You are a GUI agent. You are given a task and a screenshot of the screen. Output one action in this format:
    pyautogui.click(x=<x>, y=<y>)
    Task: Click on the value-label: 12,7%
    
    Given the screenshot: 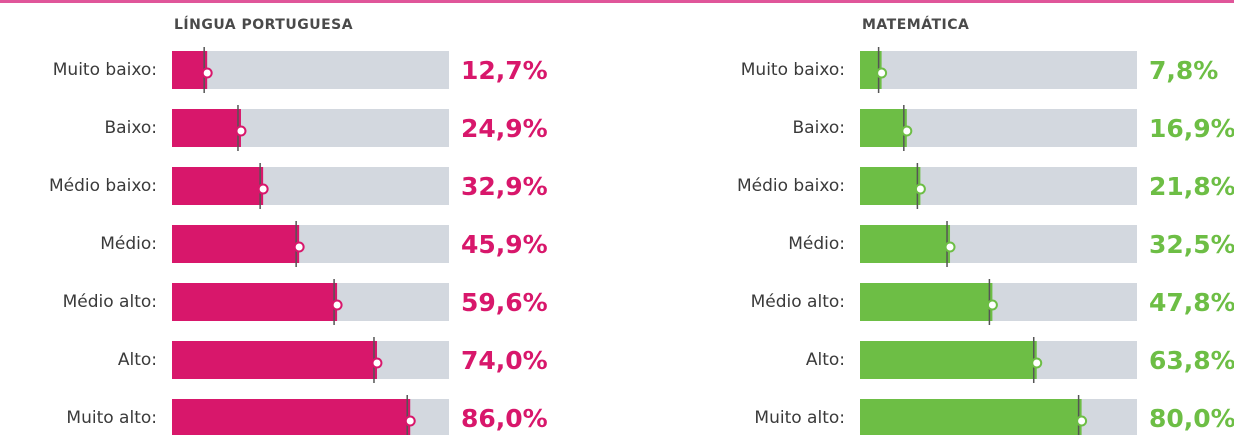 What is the action you would take?
    pyautogui.click(x=504, y=70)
    